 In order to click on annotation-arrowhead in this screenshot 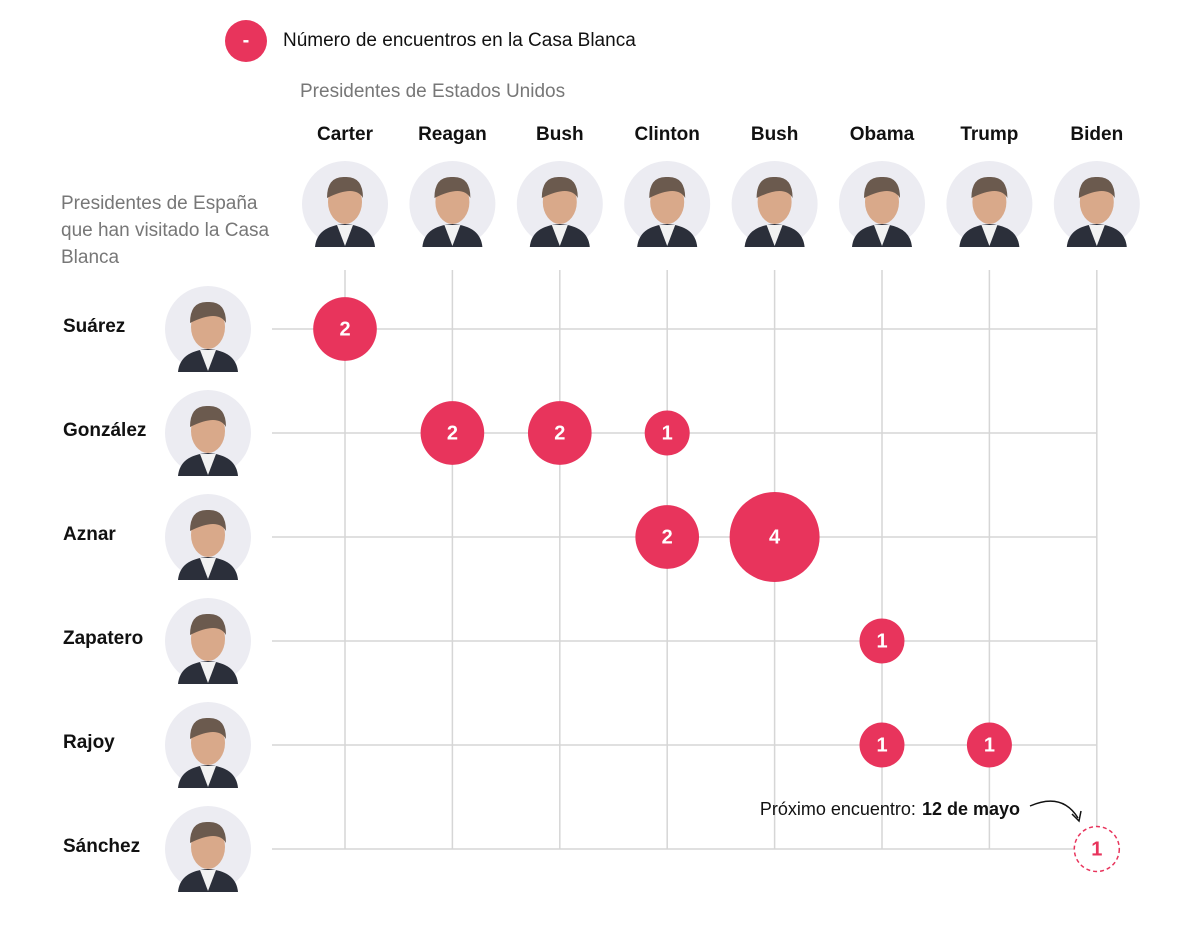, I will do `click(1076, 816)`.